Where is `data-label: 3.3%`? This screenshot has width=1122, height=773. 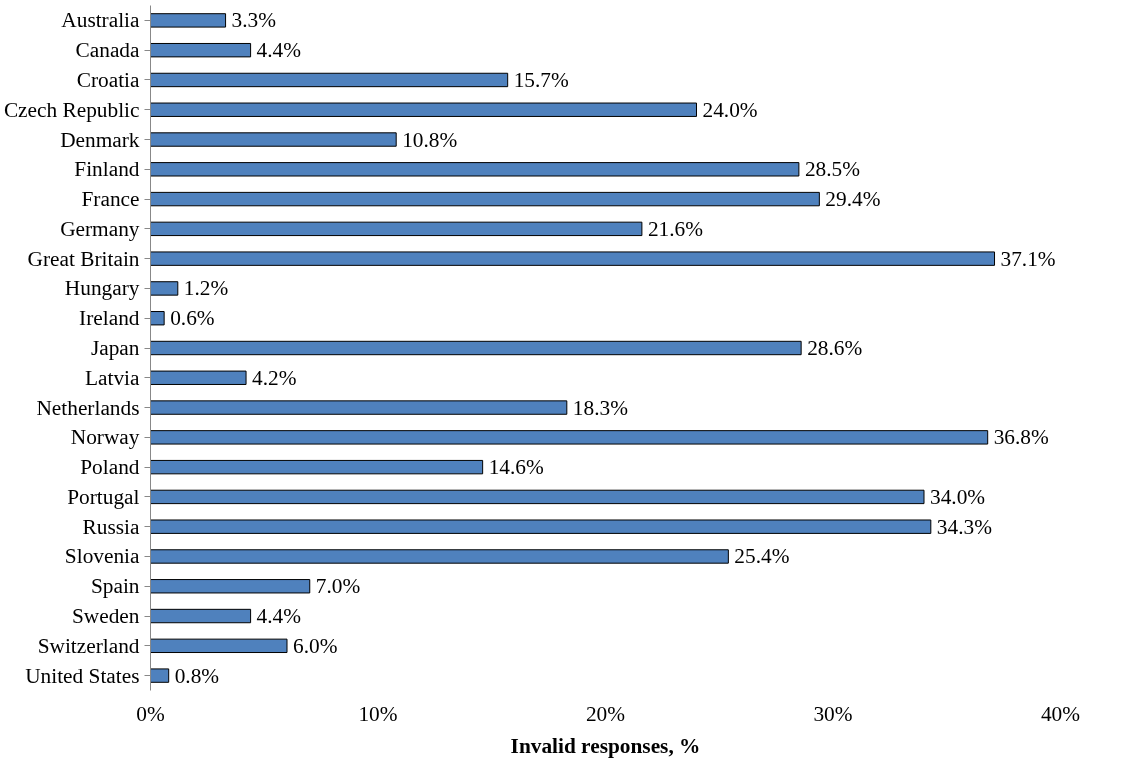
data-label: 3.3% is located at coordinates (254, 20).